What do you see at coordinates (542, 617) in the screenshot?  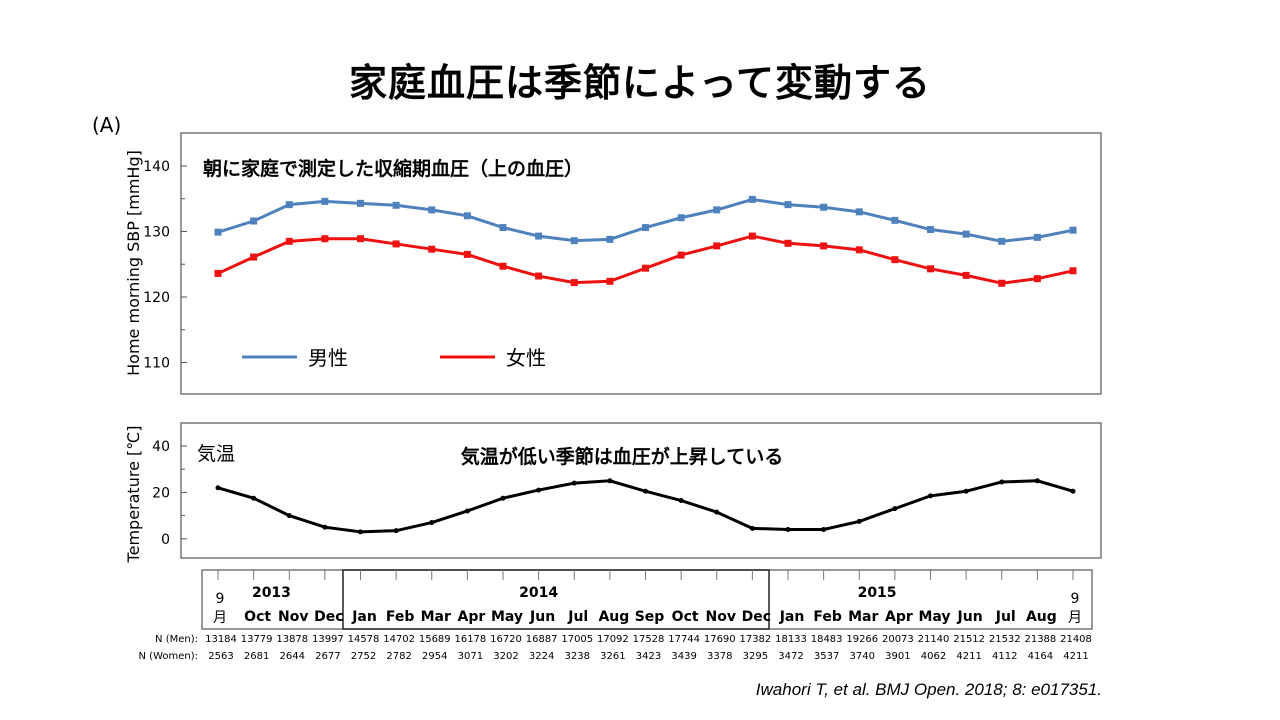 I see `month-label: Jun` at bounding box center [542, 617].